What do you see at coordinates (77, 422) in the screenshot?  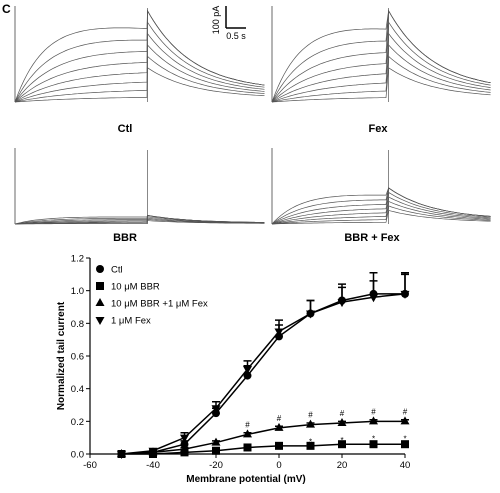 I see `y-tick-label: 0.2` at bounding box center [77, 422].